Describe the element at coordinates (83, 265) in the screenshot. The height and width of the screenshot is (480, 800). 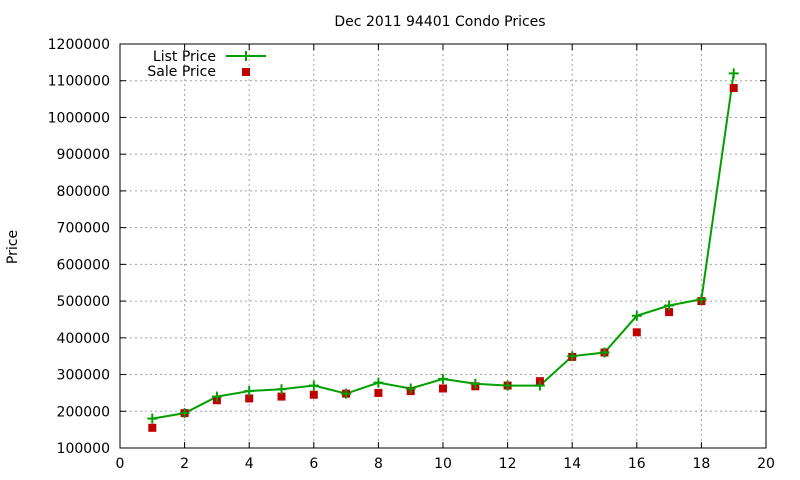
I see `y-tick-label: 600000` at that location.